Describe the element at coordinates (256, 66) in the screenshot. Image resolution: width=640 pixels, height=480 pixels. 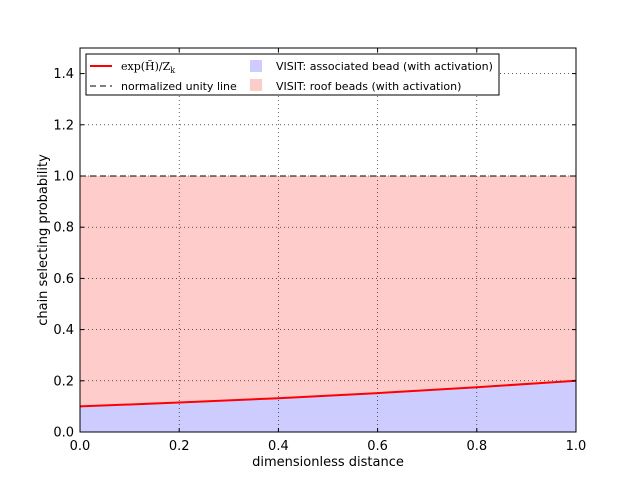
I see `legend-swatch-associated-bead` at that location.